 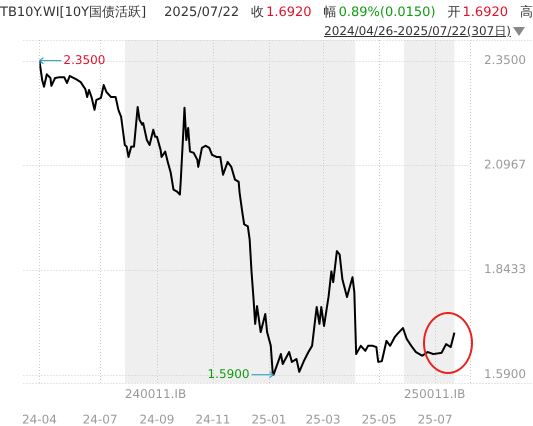 I want to click on text: 幅, so click(x=330, y=12).